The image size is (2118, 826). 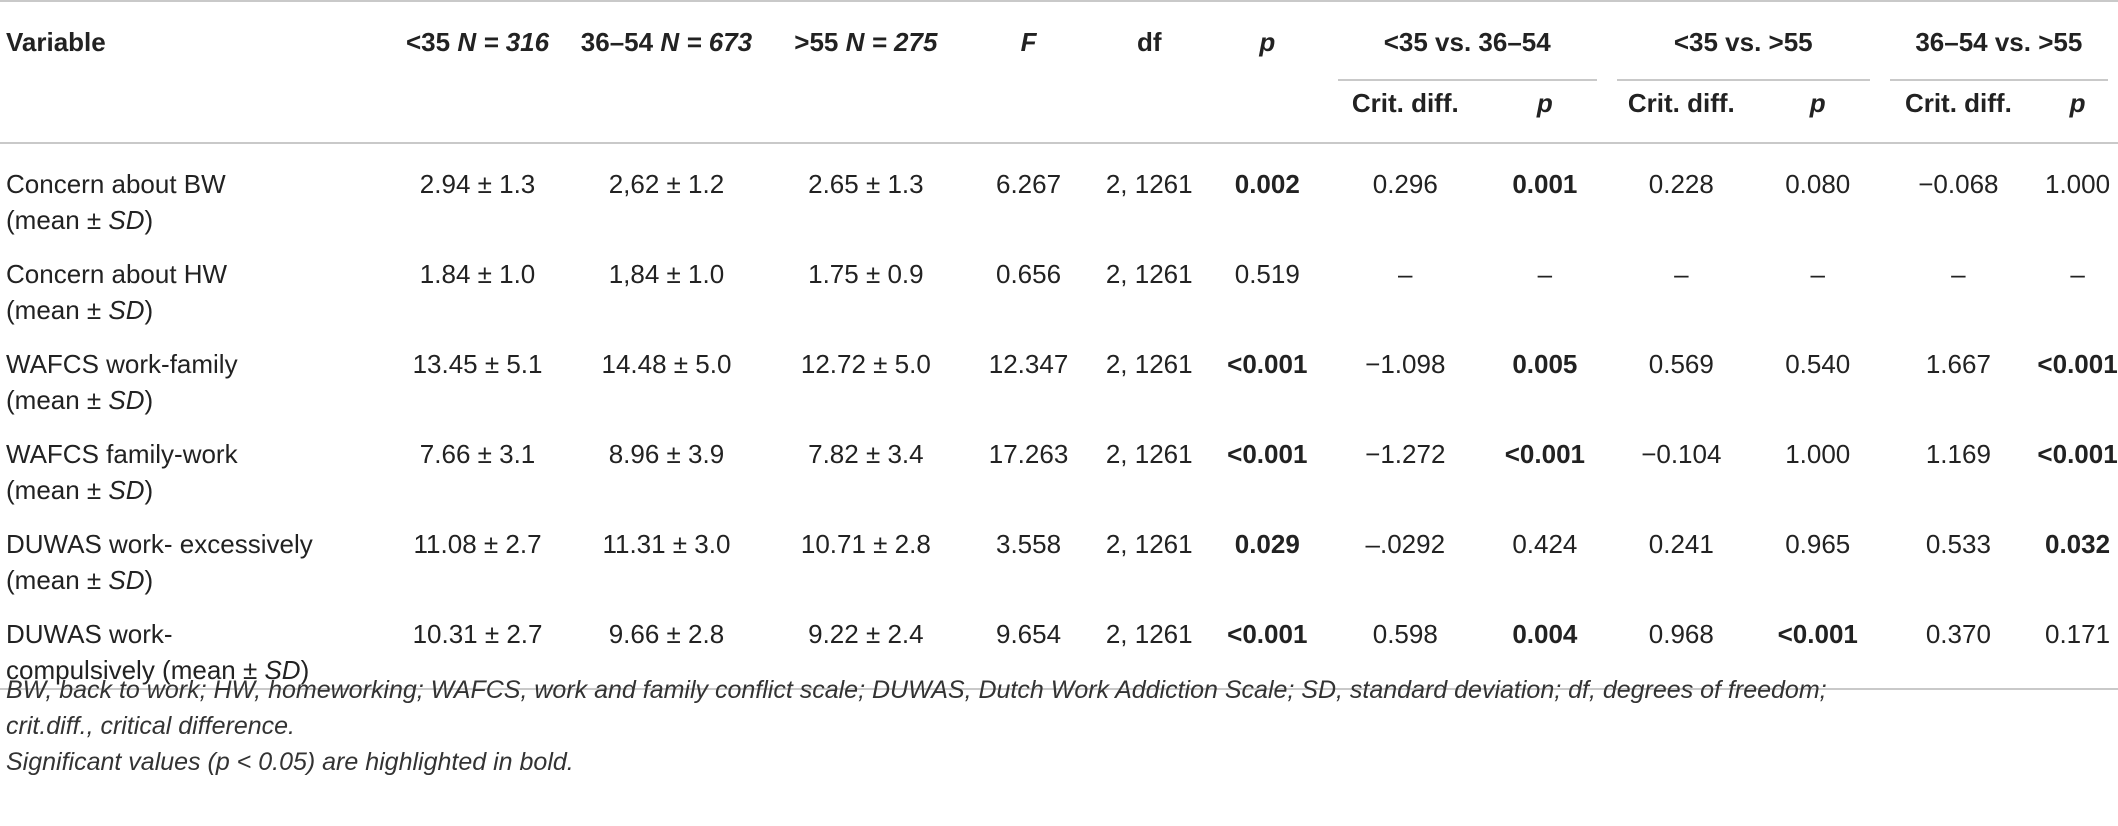 I want to click on variable-cell: DUWAS work- excessively (mean ± SD), so click(x=194, y=553).